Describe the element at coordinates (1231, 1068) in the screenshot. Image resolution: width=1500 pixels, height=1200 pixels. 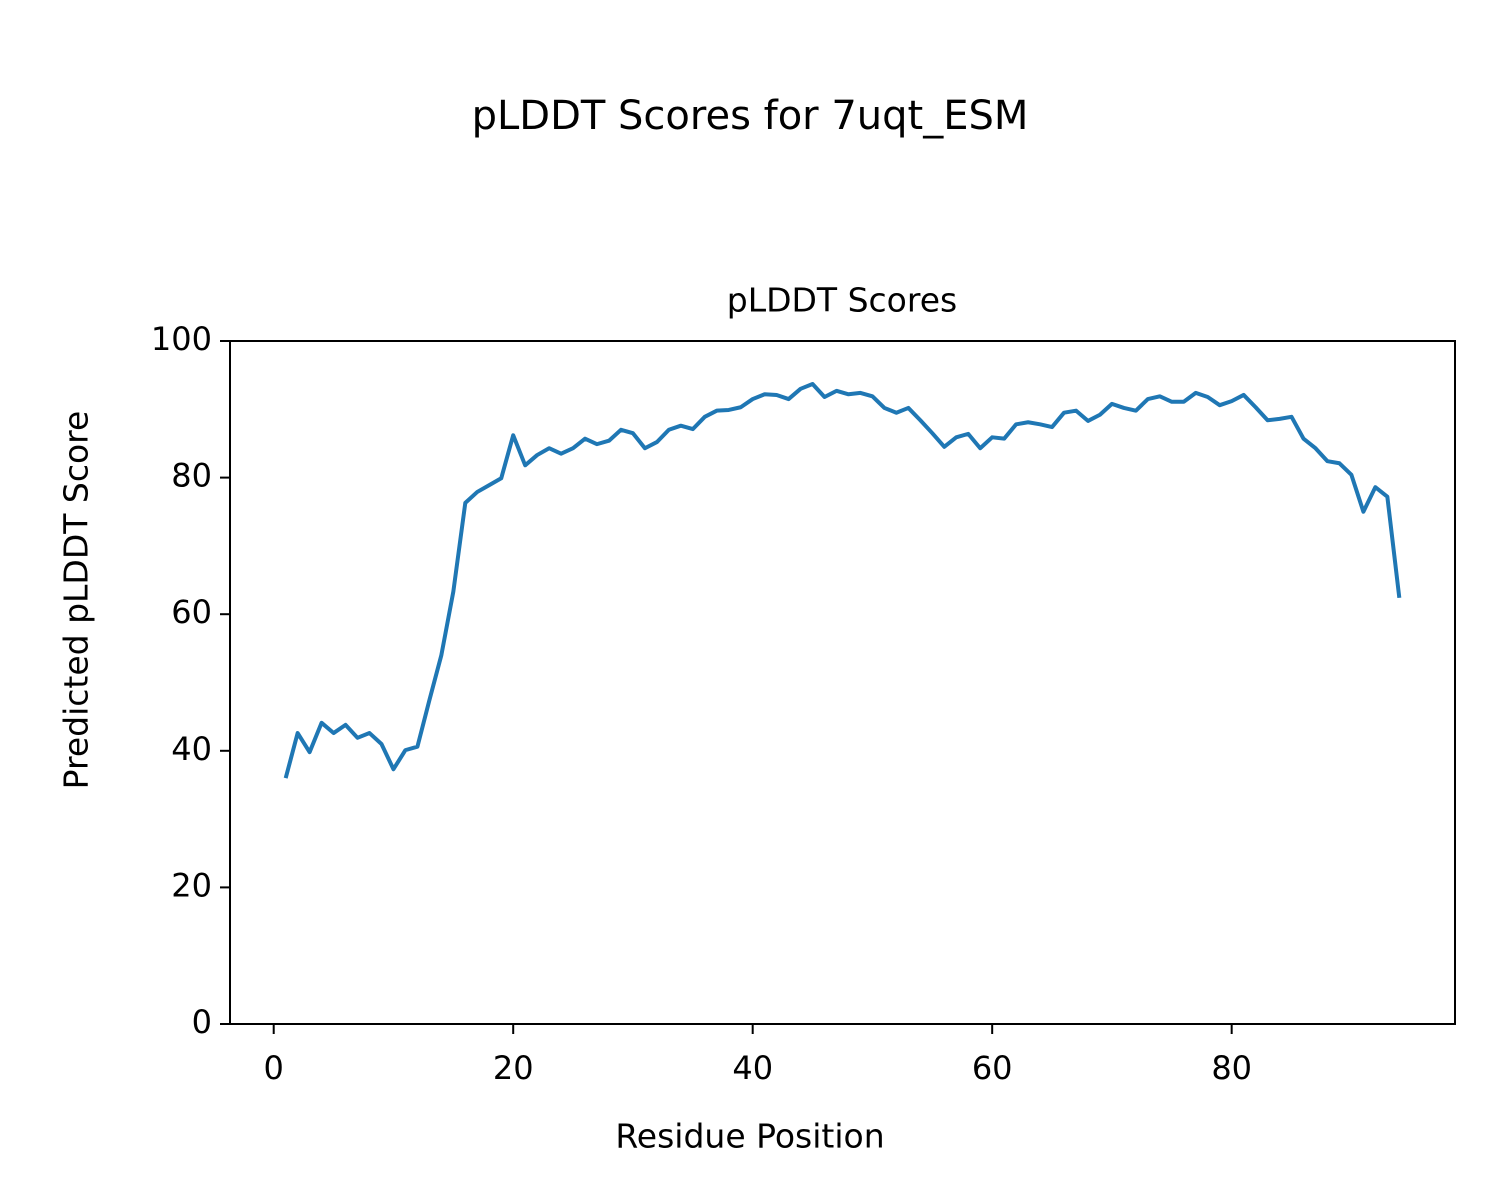
I see `x-tick-label: 80` at that location.